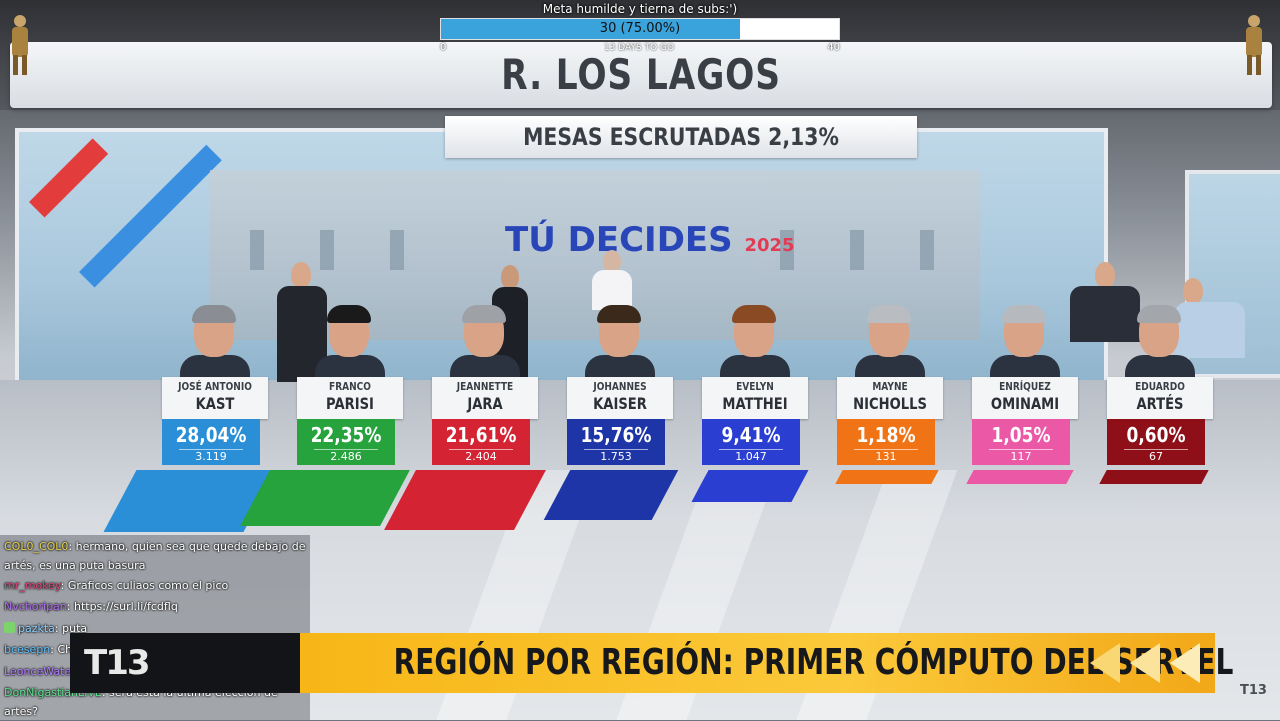 The image size is (1280, 721). I want to click on candidate-first-name: JOHANNES, so click(620, 386).